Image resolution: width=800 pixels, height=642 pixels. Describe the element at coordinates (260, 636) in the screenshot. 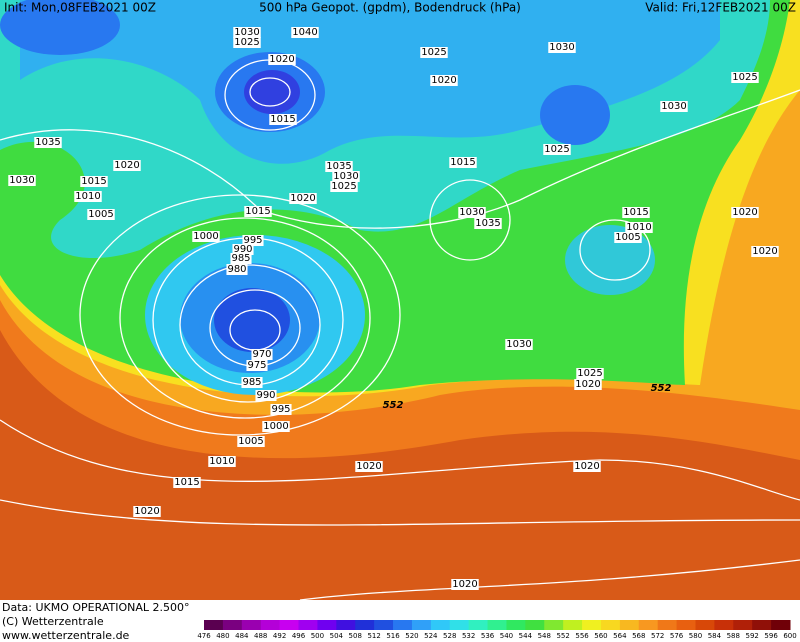

I see `colorbar-label: 488` at that location.